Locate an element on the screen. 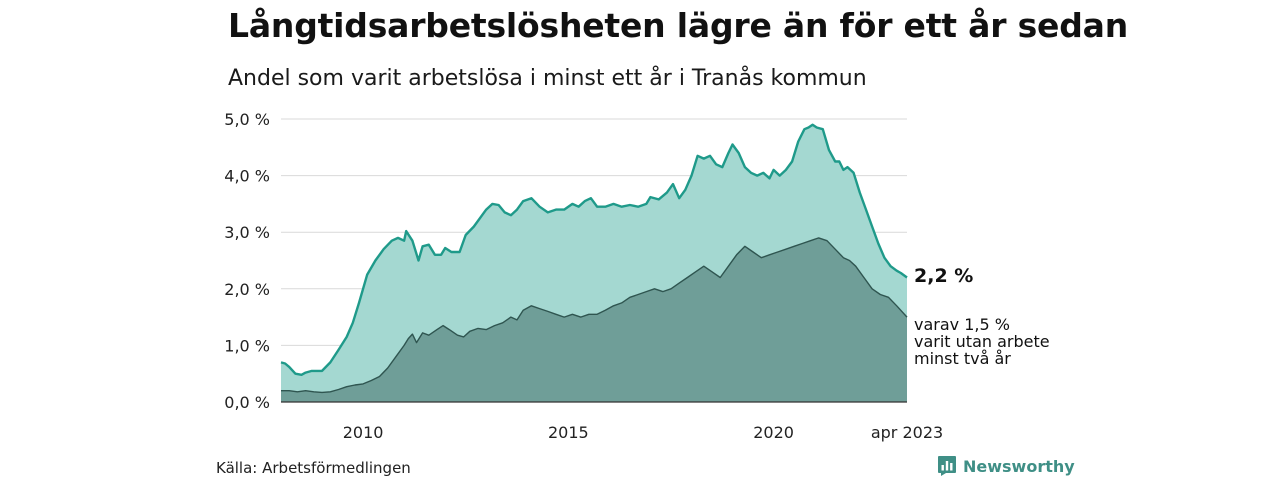 The width and height of the screenshot is (1280, 480). newsworthy-logo-icon is located at coordinates (947, 466).